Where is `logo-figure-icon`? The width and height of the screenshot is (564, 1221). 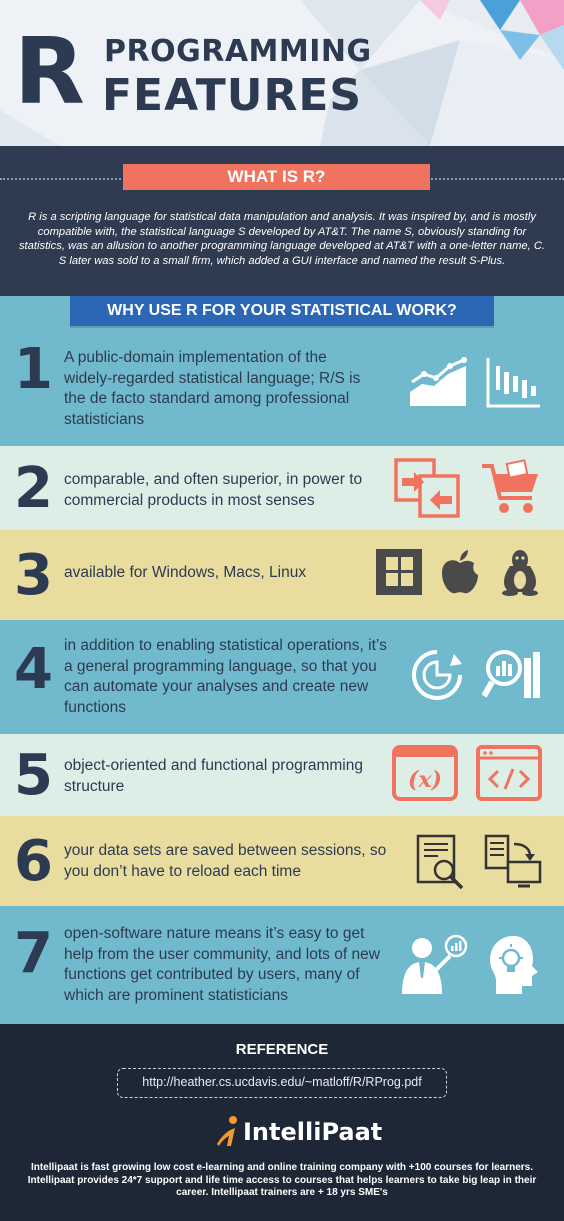
logo-figure-icon is located at coordinates (227, 1131).